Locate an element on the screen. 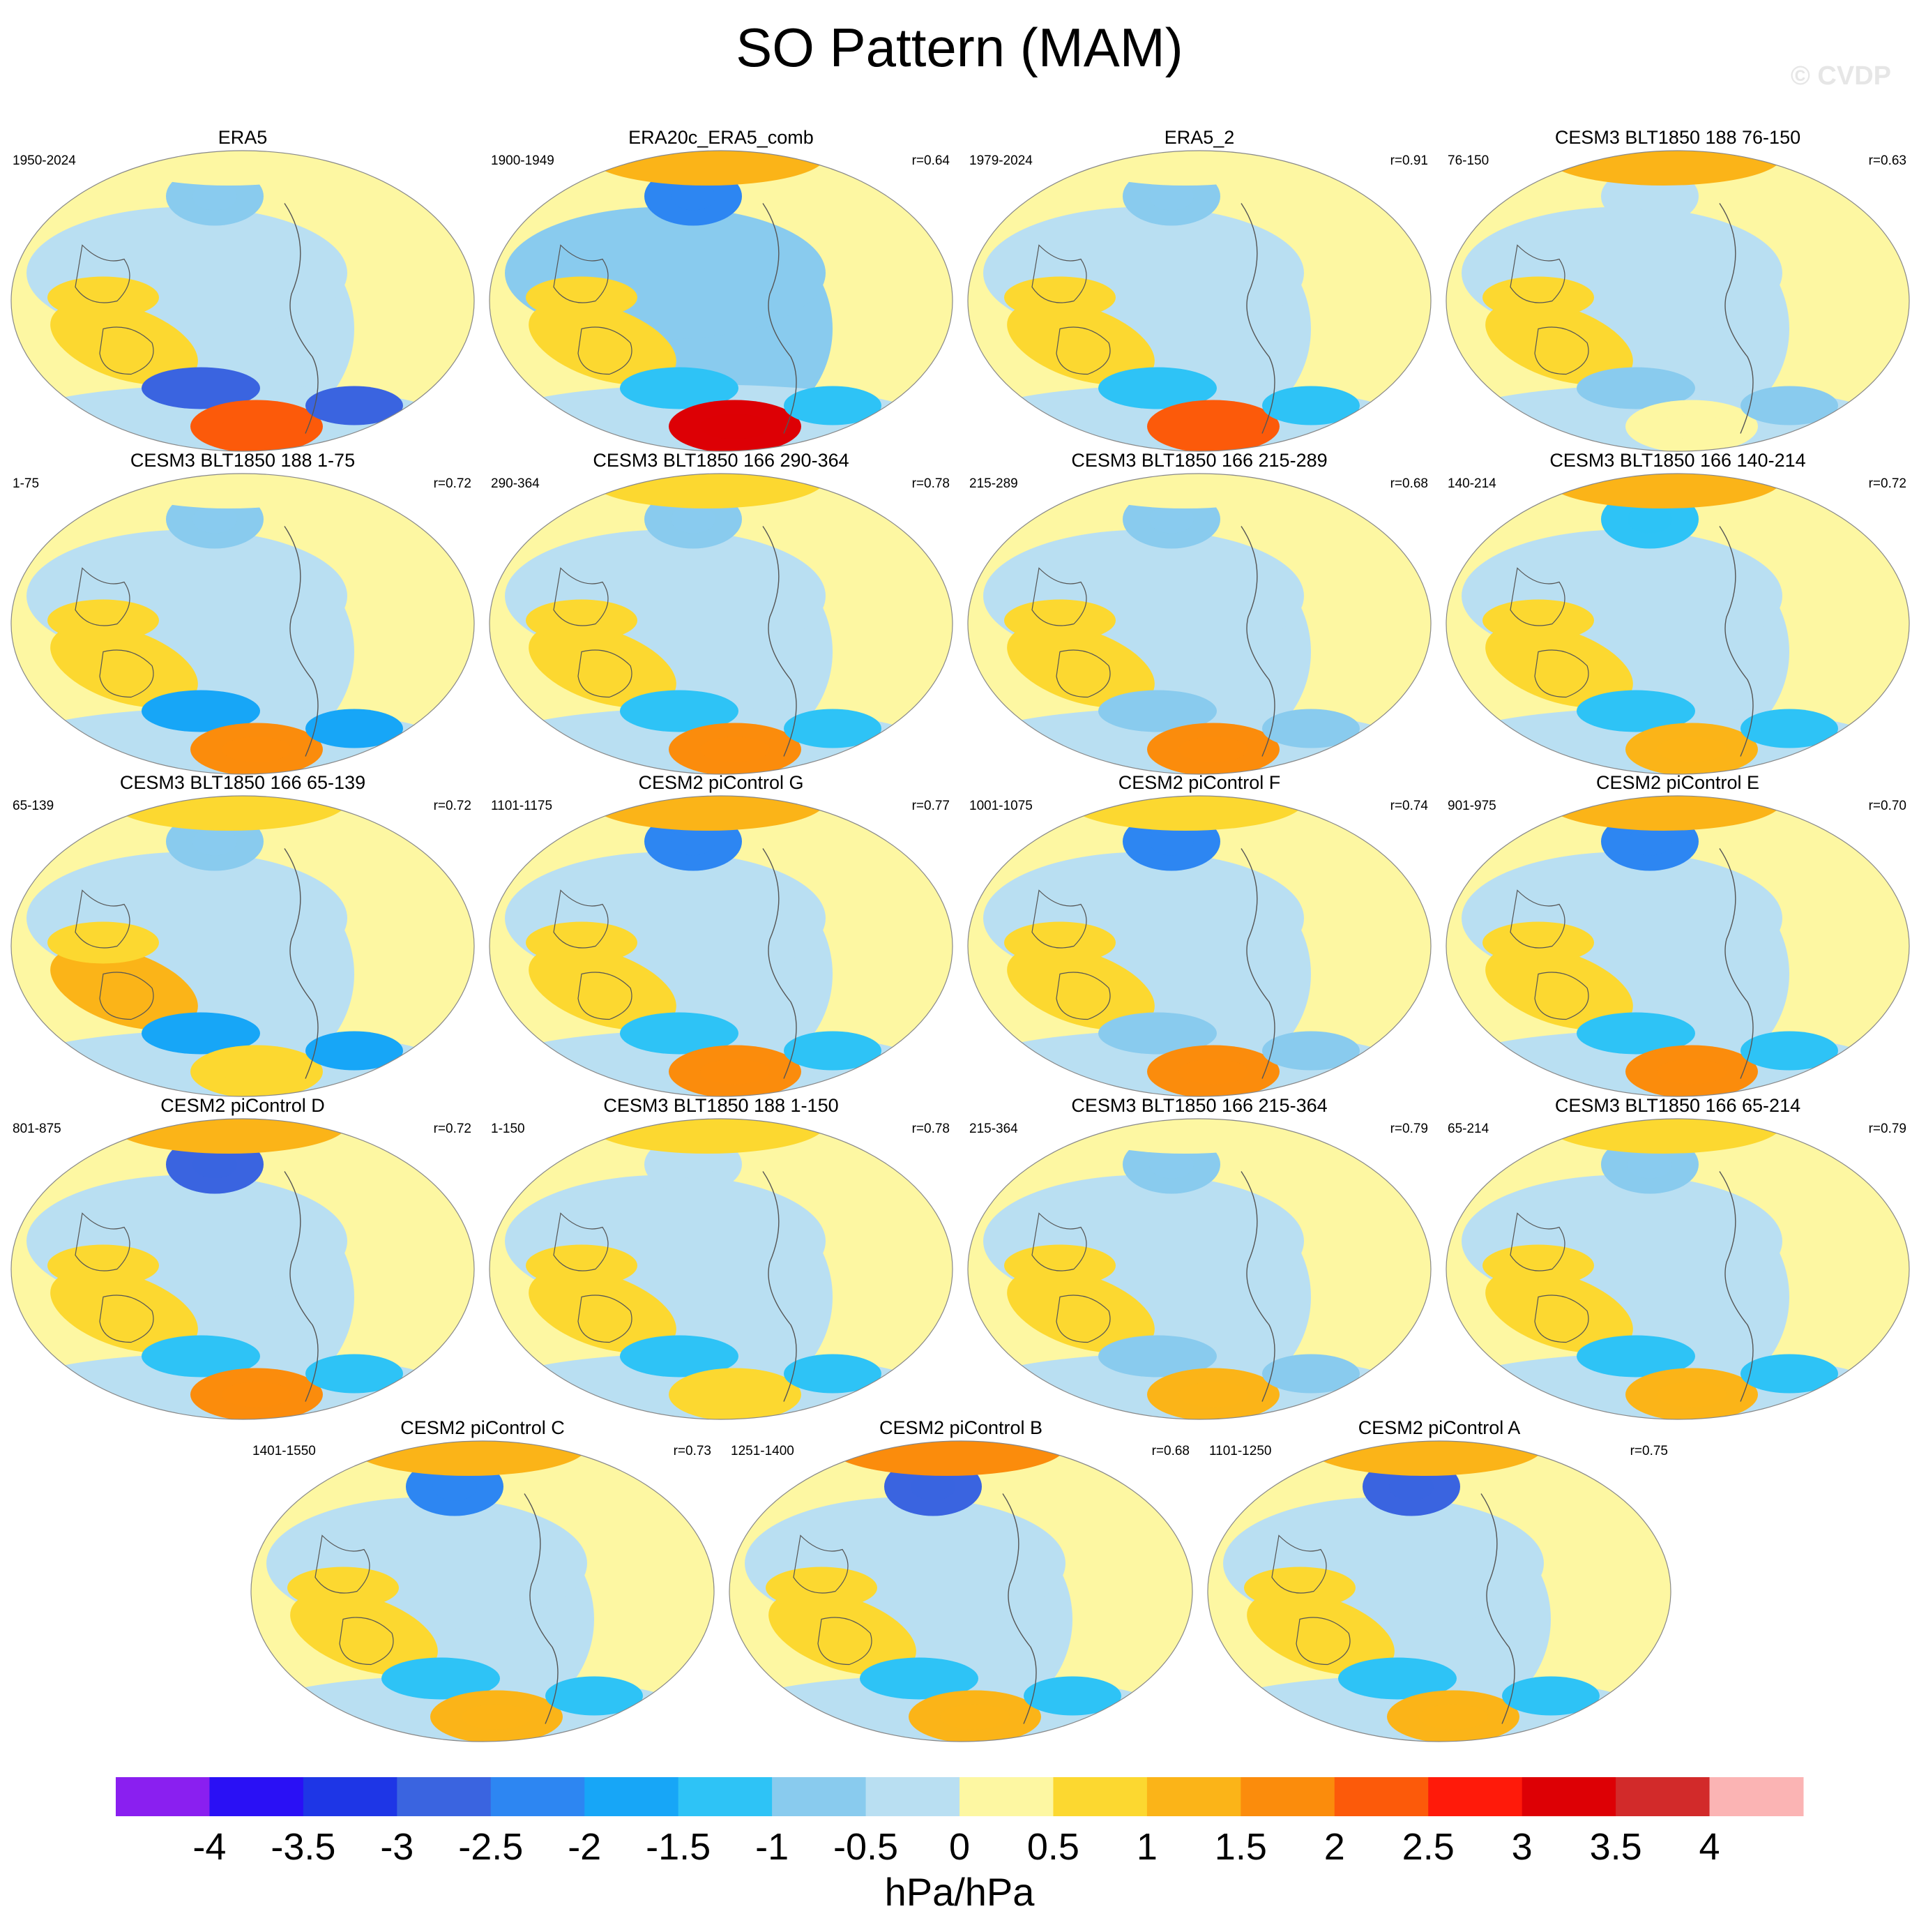 Image resolution: width=1919 pixels, height=1932 pixels. panel-title: ERA5_2 is located at coordinates (1200, 137).